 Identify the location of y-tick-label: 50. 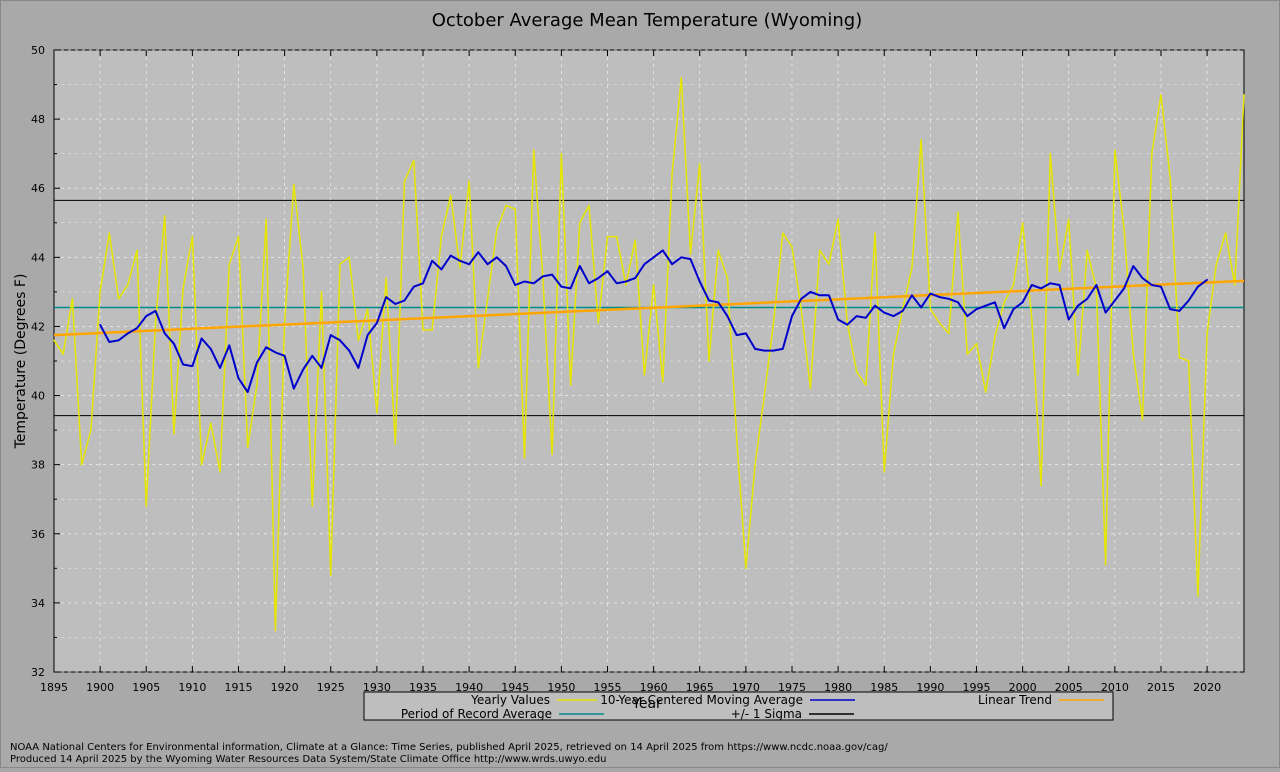
(38, 50).